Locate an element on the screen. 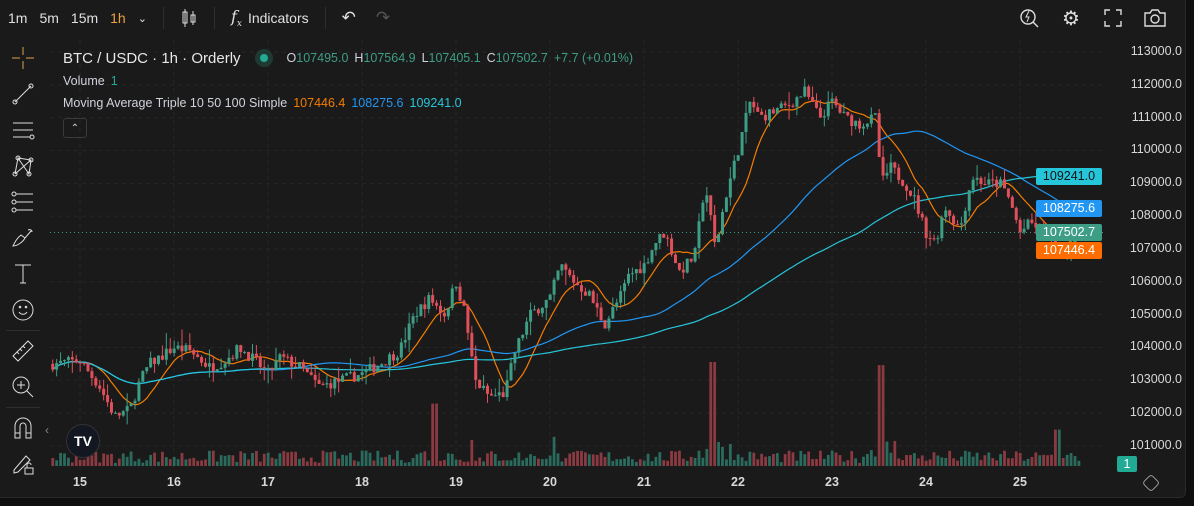 The image size is (1194, 506). volume-indicator-label: Volume is located at coordinates (84, 81).